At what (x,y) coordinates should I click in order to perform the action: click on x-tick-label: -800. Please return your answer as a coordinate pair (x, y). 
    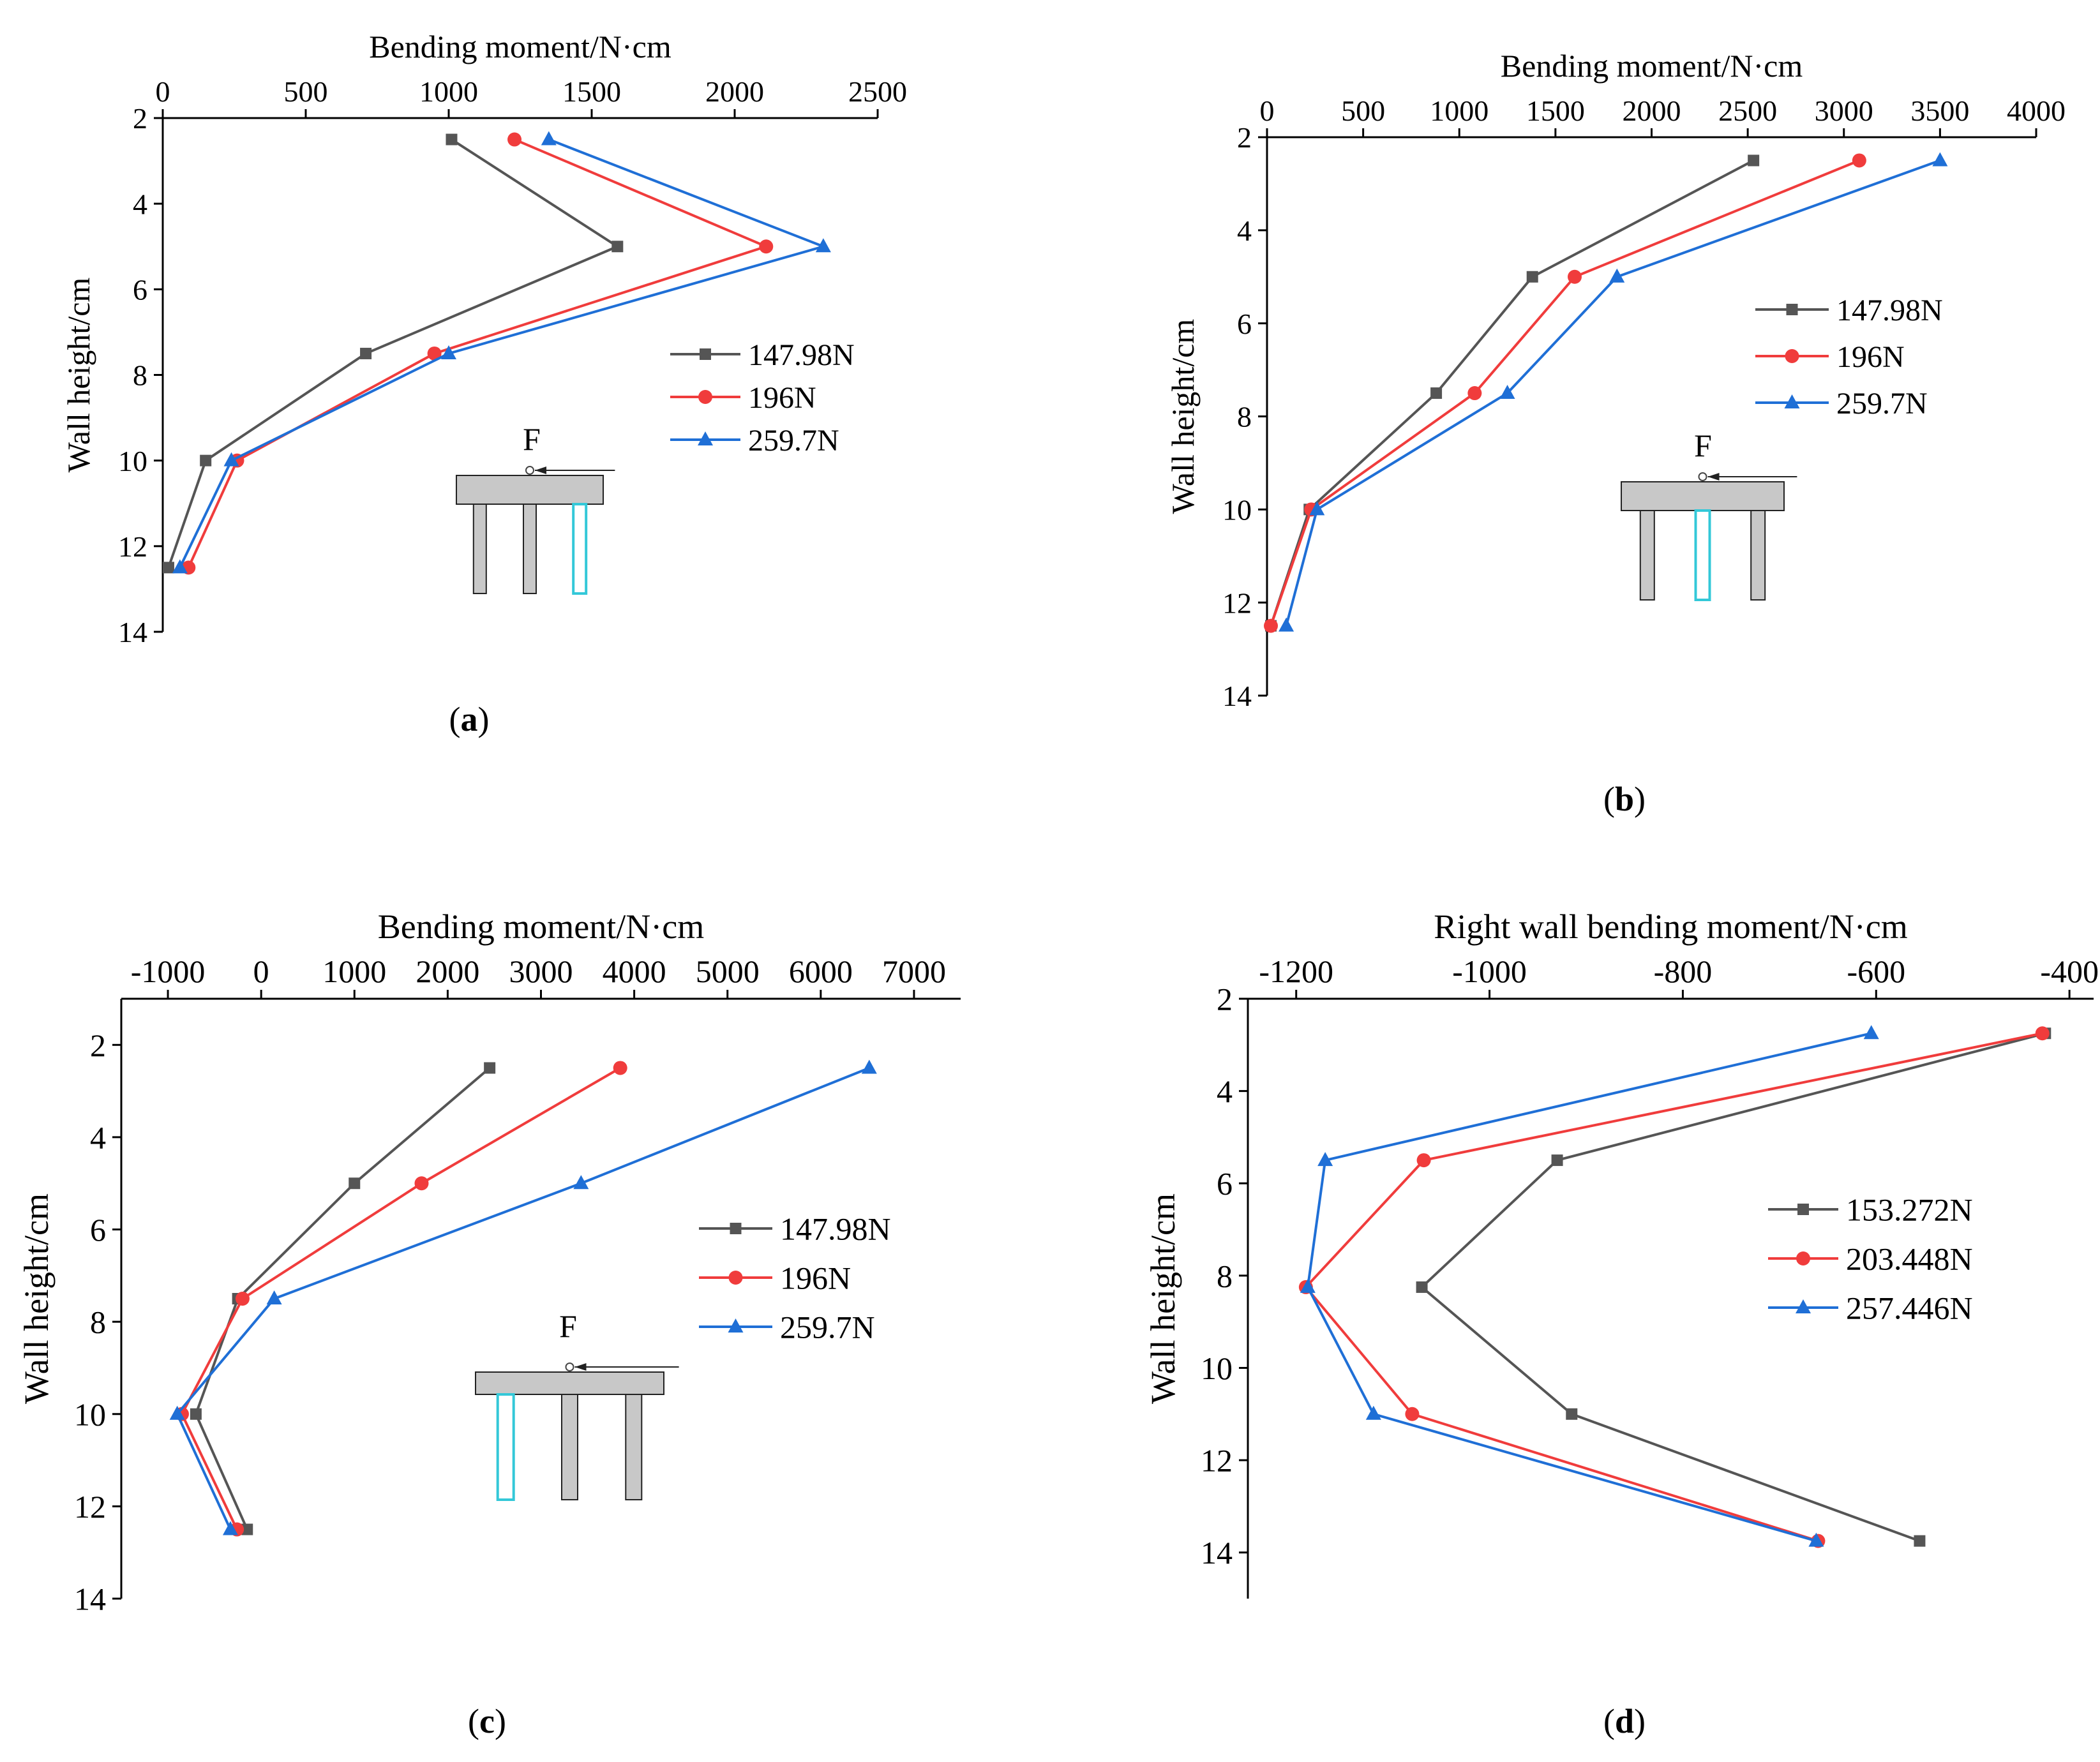
    Looking at the image, I should click on (1683, 971).